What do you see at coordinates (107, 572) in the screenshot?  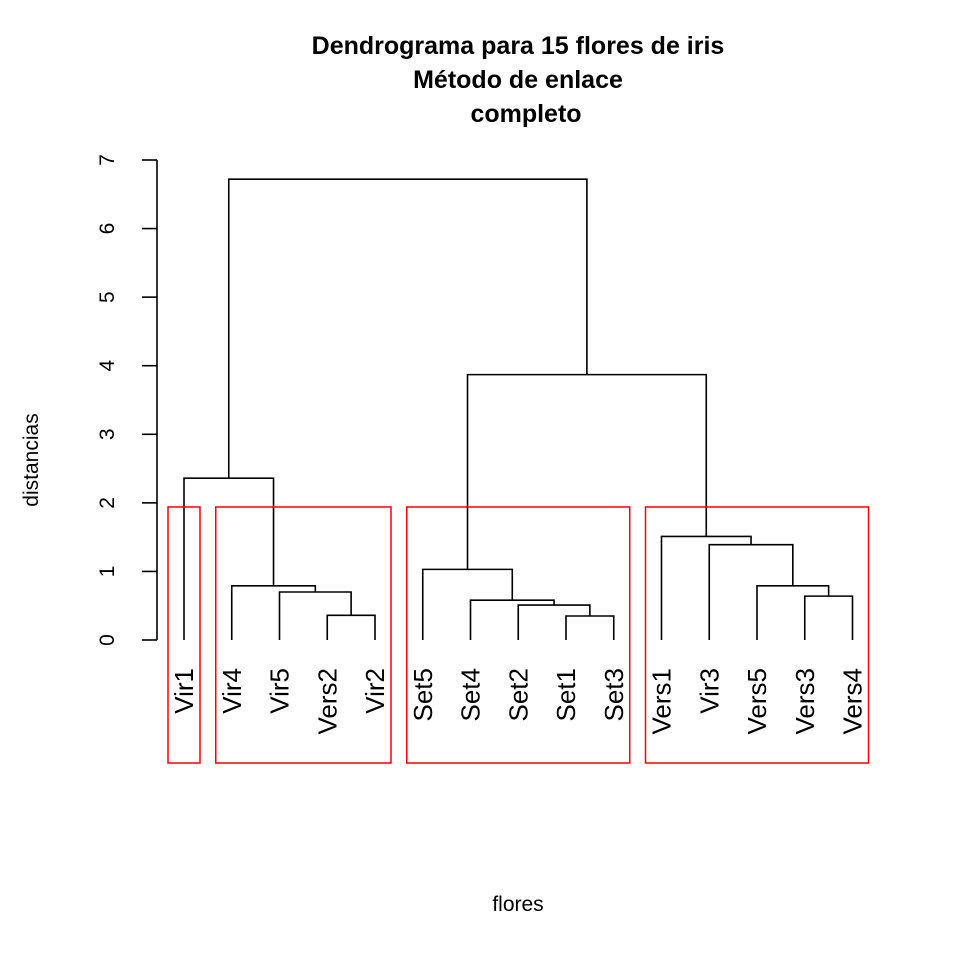 I see `y-tick-label: 1` at bounding box center [107, 572].